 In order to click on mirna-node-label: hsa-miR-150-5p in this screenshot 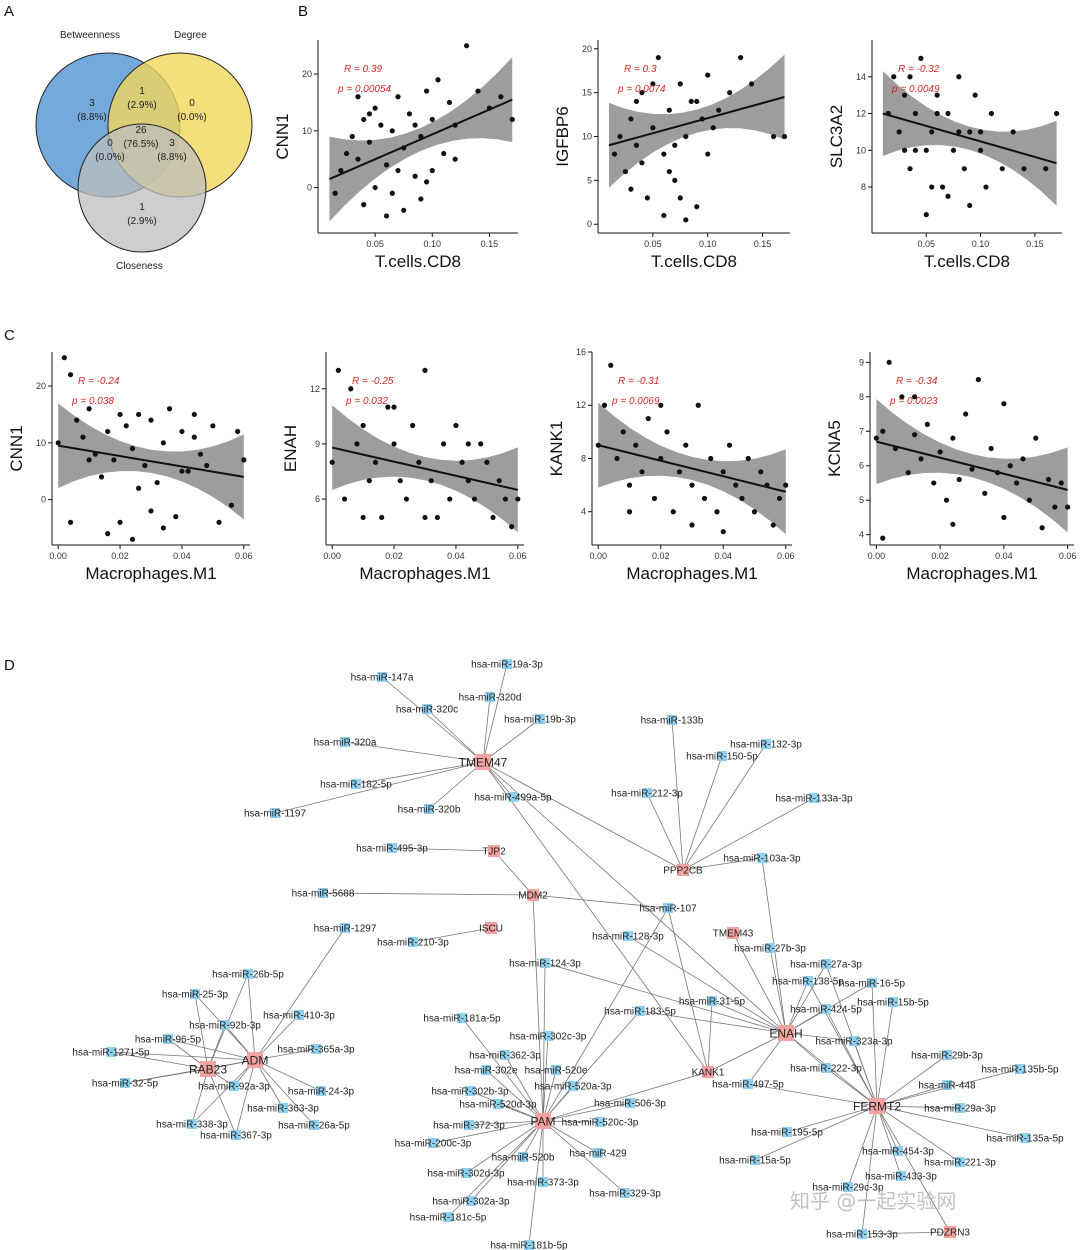, I will do `click(722, 757)`.